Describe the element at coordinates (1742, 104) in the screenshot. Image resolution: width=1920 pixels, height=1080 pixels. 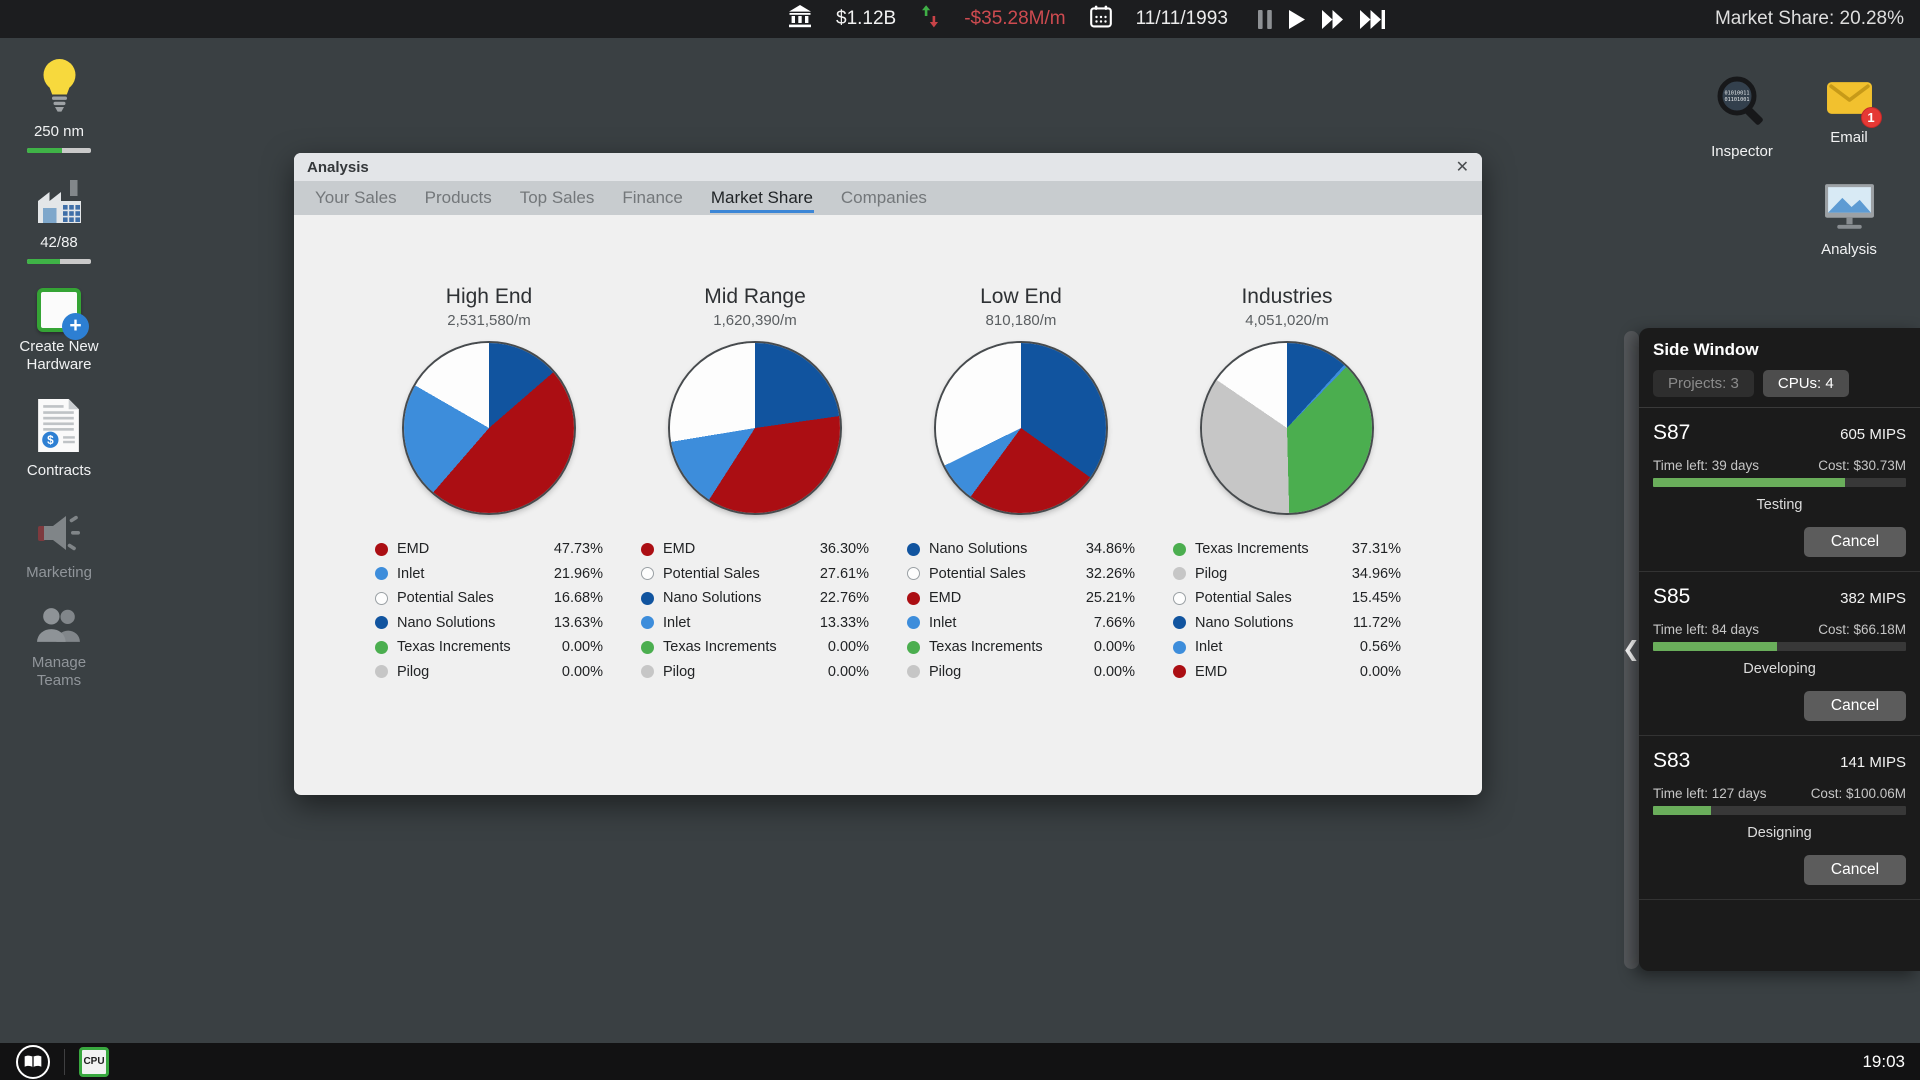
I see `inspector-magnifier-icon: 01010011 01101001` at that location.